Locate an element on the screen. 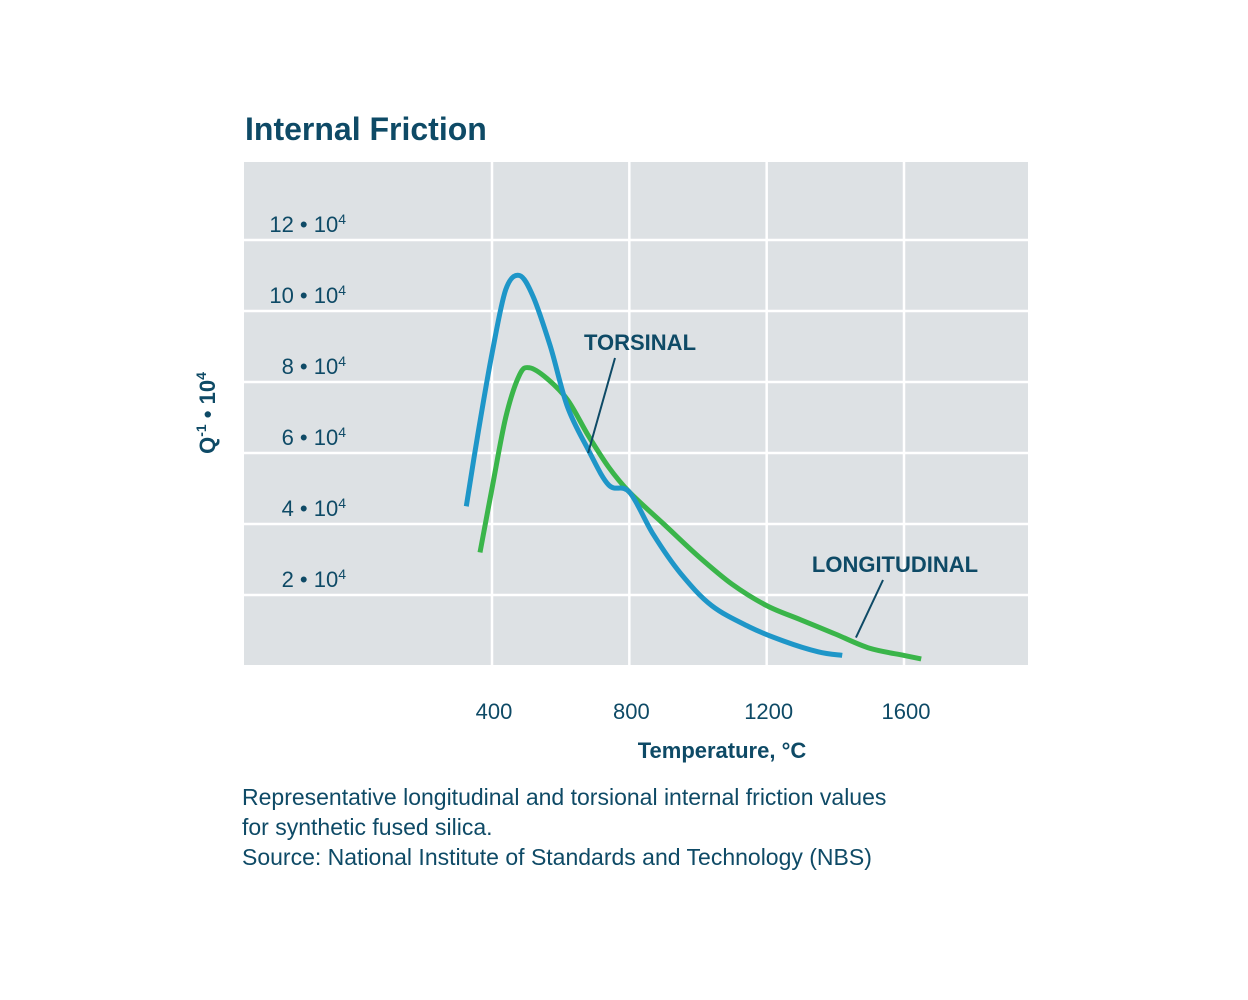 This screenshot has height=1000, width=1248. y-axis-title-mid: • 10 is located at coordinates (207, 402).